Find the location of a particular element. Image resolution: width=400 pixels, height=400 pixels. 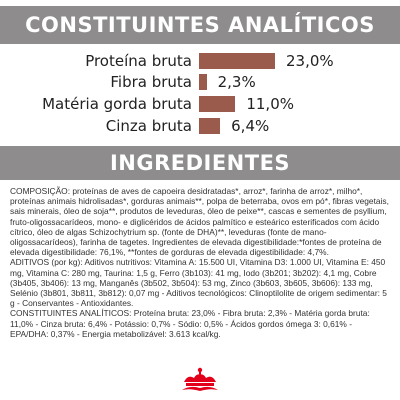

analytic-row-ash: Cinza bruta 6,4% is located at coordinates (200, 126).